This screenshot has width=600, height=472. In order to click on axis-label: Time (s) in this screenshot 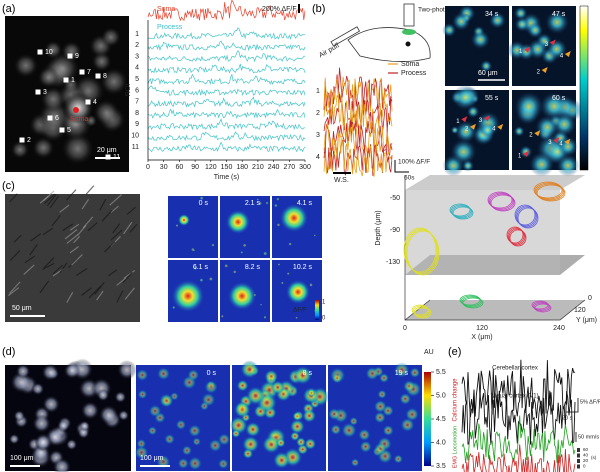, I will do `click(226, 177)`.